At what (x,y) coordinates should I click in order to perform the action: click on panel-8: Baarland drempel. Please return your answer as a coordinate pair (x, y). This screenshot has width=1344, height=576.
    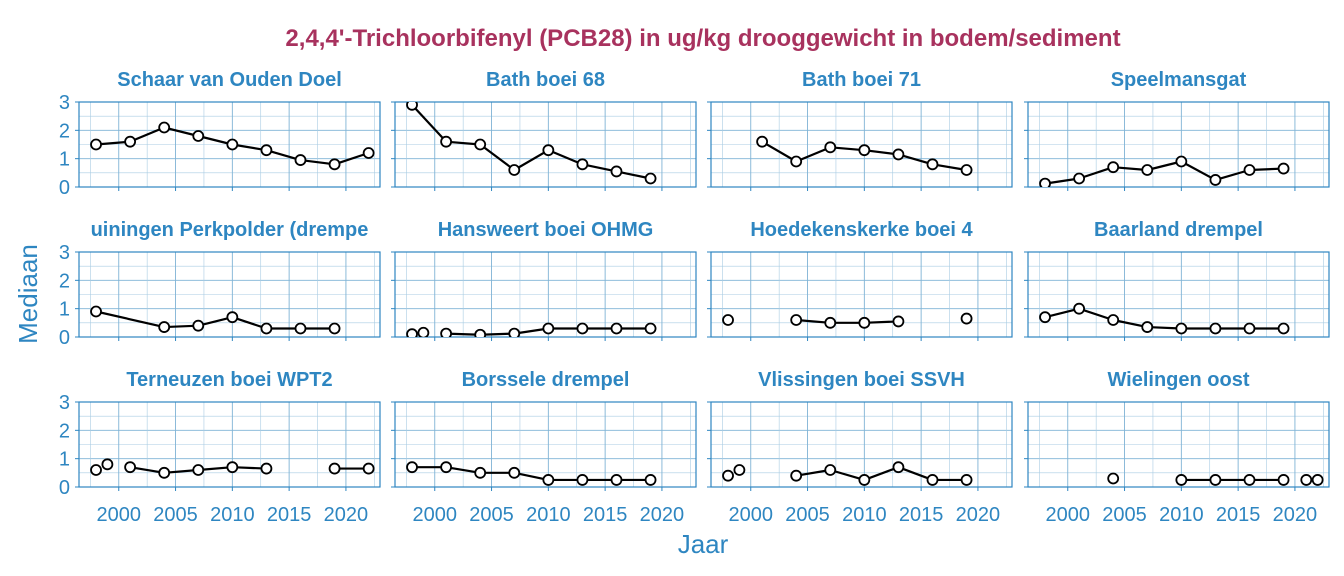
    Looking at the image, I should click on (1177, 280).